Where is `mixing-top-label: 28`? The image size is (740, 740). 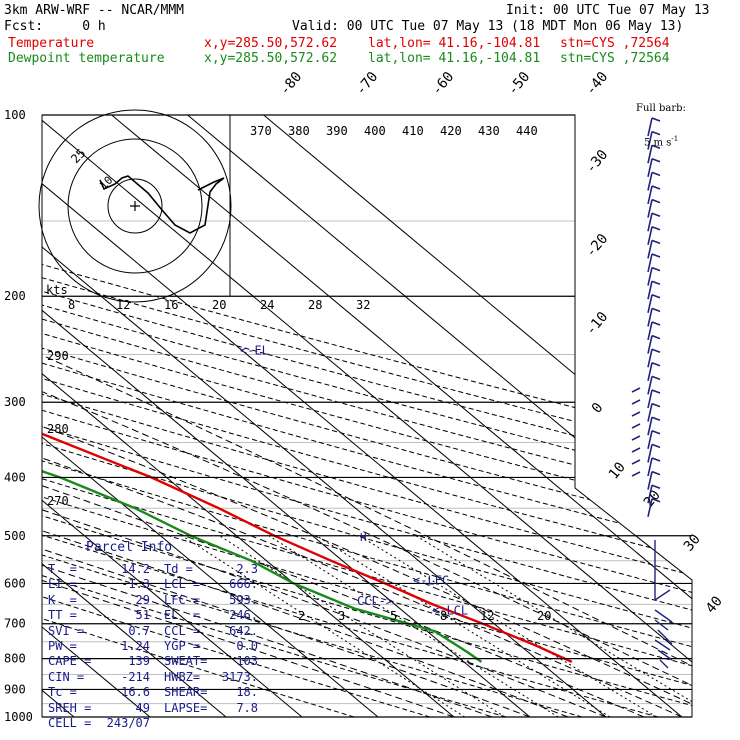 mixing-top-label: 28 is located at coordinates (315, 305).